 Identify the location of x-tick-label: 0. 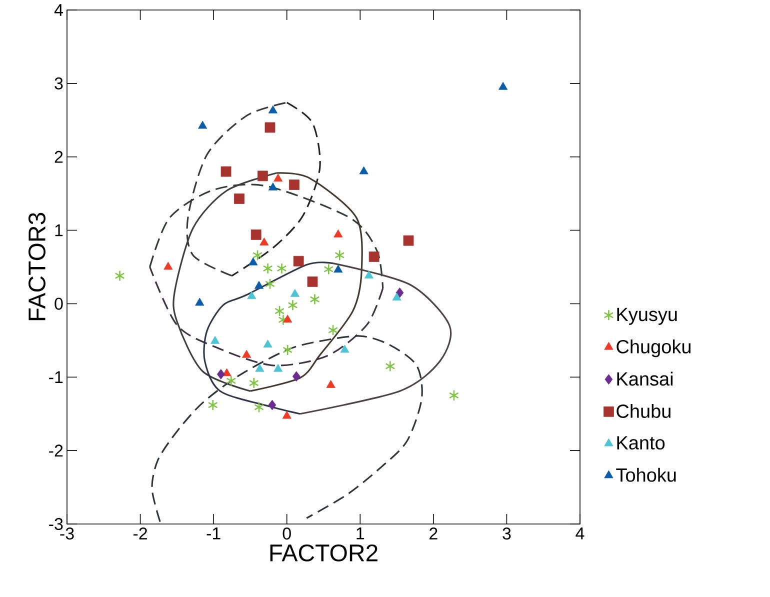
(286, 534).